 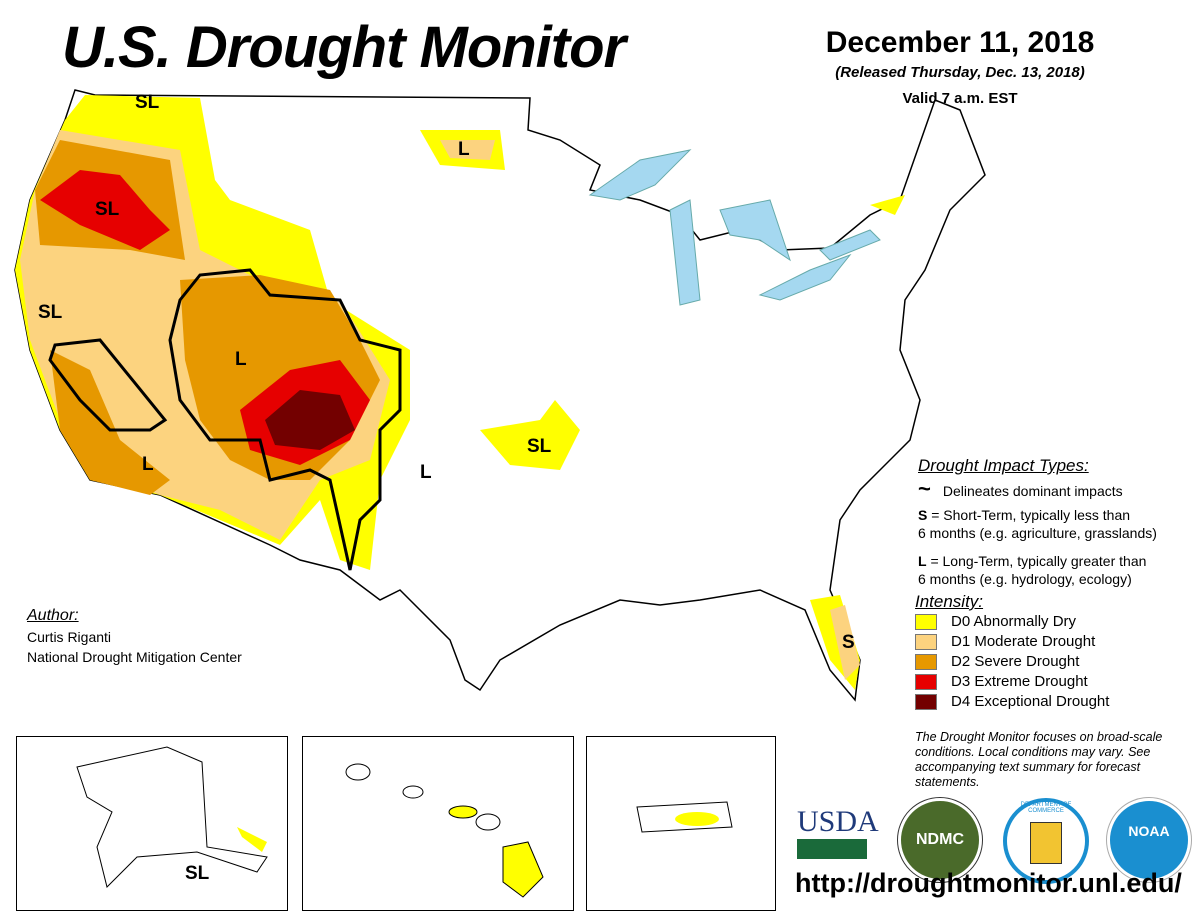 What do you see at coordinates (922, 561) in the screenshot?
I see `long-key: L` at bounding box center [922, 561].